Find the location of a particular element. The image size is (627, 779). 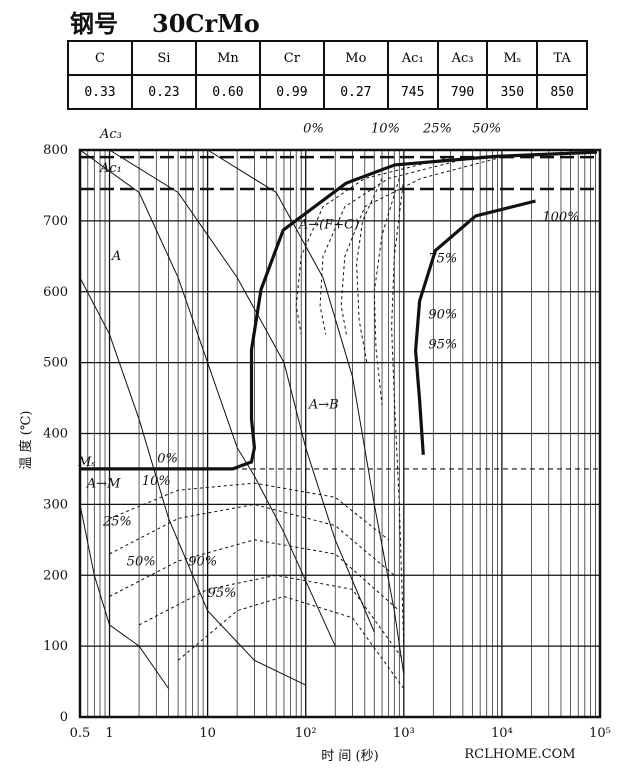

x-tick-label: 10⁵ is located at coordinates (600, 733).